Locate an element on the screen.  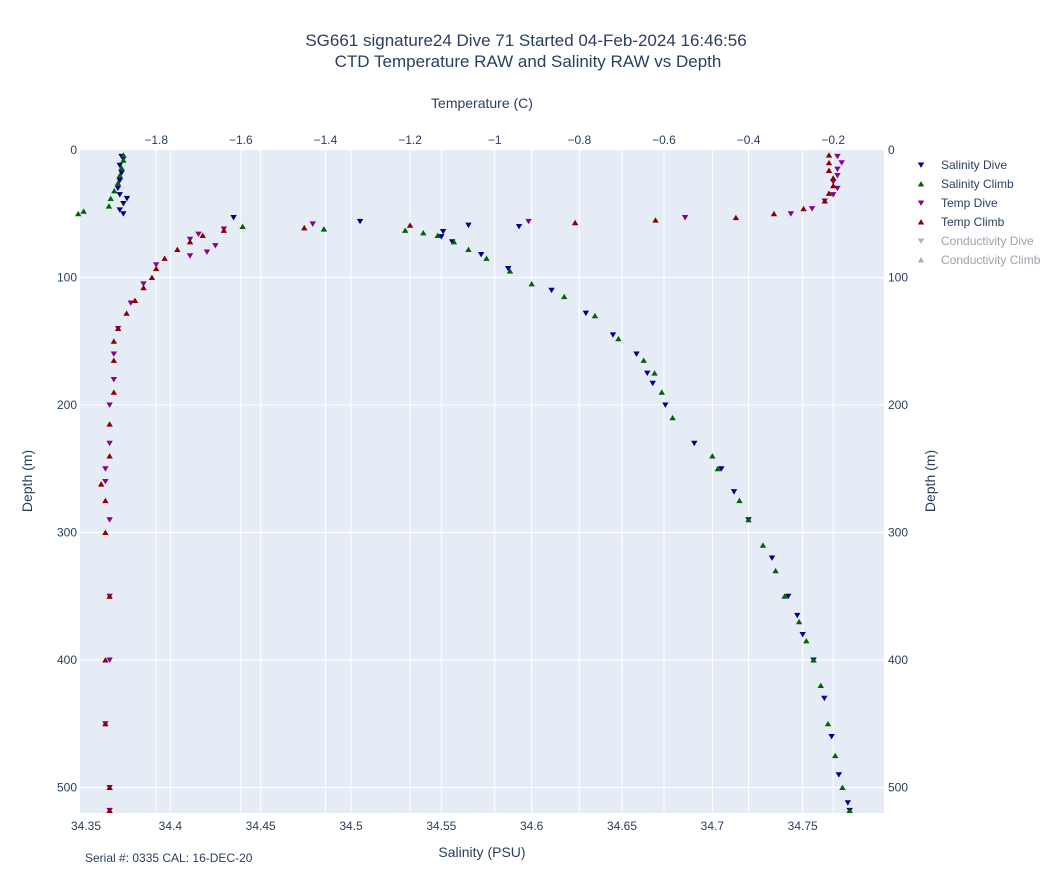
y2-tick-label: 0 is located at coordinates (891, 150).